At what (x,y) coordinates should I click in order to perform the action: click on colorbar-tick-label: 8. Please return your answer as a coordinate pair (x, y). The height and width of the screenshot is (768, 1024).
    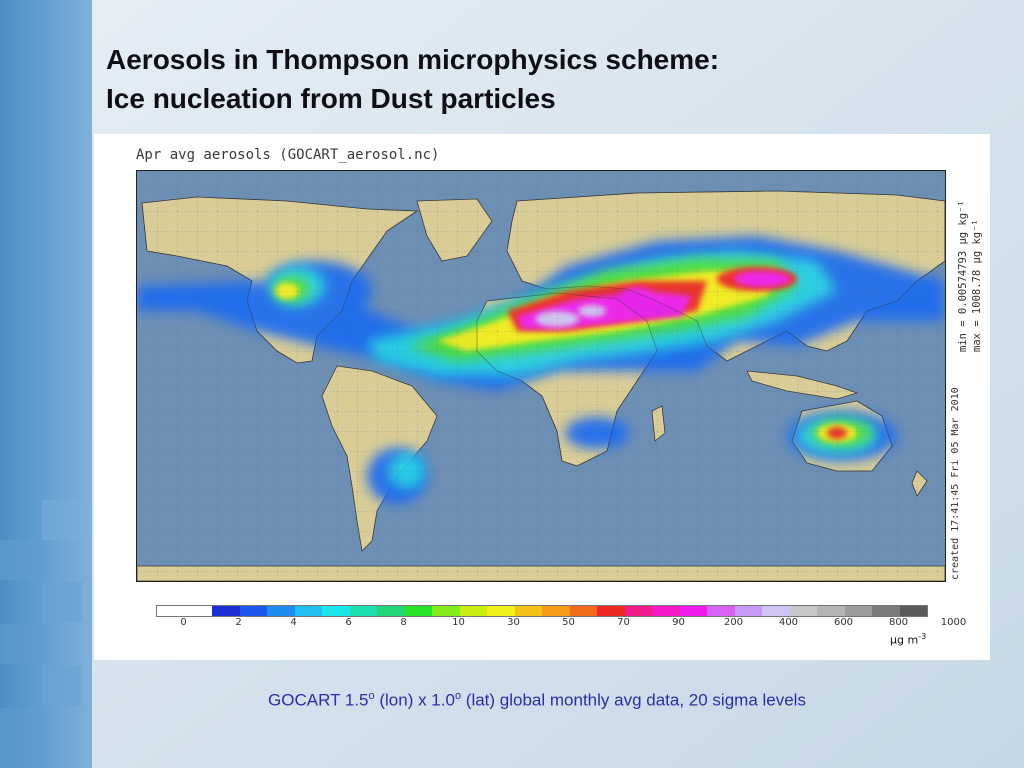
    Looking at the image, I should click on (403, 622).